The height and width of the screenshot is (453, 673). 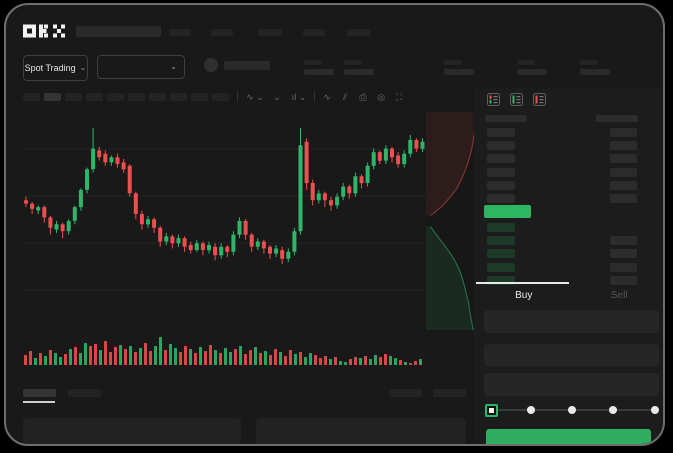 I want to click on orderbook-view-asks-icon, so click(x=539, y=99).